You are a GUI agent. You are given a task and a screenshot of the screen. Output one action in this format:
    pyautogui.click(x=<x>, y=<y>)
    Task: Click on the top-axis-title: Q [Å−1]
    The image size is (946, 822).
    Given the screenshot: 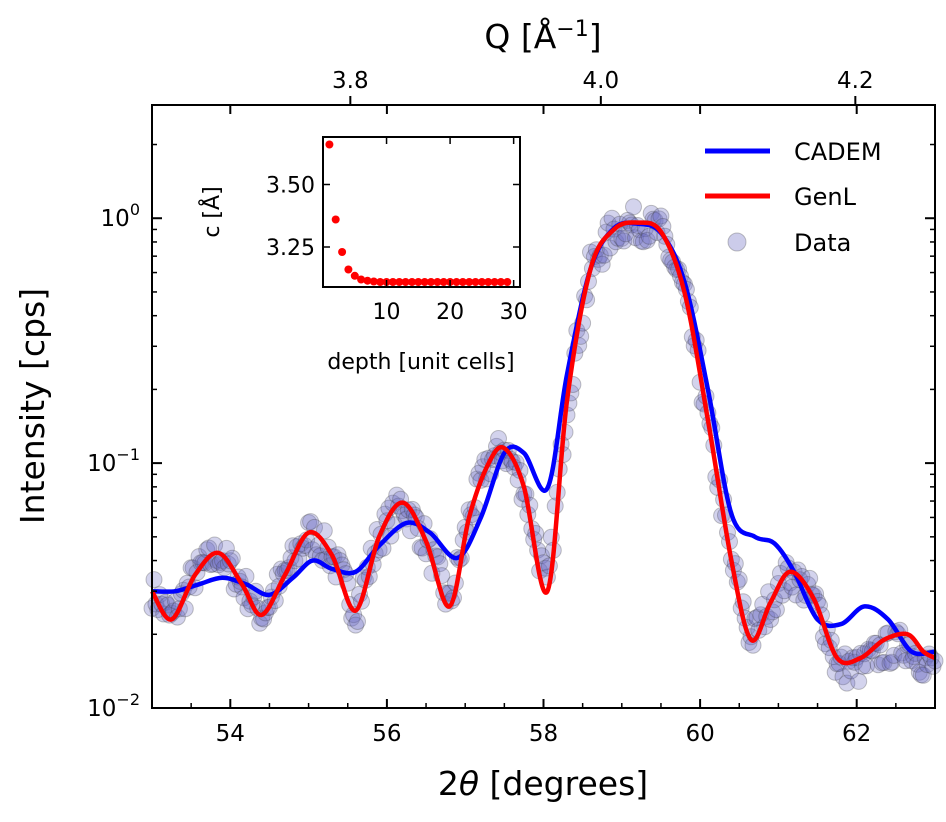 What is the action you would take?
    pyautogui.click(x=542, y=36)
    